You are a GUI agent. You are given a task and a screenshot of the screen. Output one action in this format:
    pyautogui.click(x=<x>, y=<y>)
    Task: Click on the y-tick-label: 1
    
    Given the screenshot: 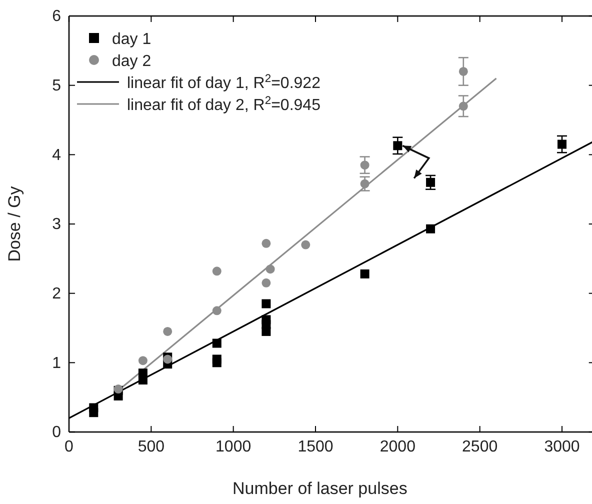 What is the action you would take?
    pyautogui.click(x=57, y=363)
    